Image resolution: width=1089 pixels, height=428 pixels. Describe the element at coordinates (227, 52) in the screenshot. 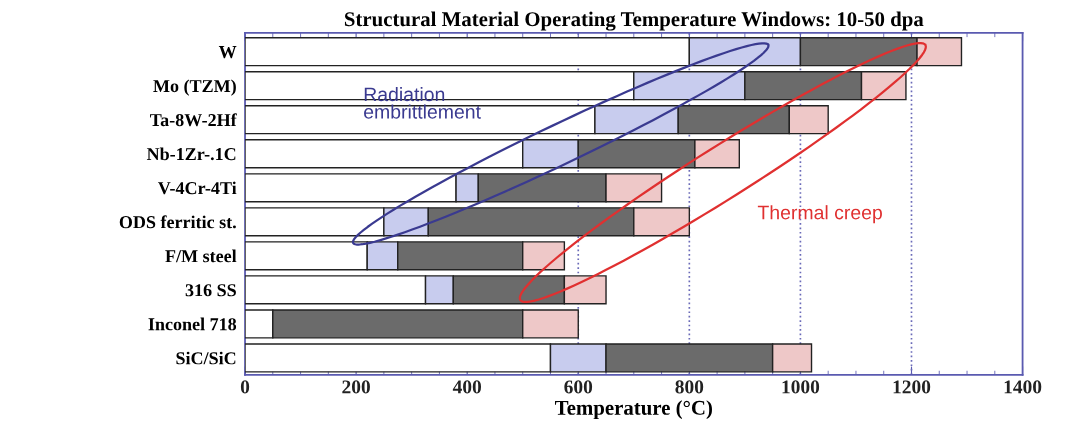

I see `y-tick-label: W` at that location.